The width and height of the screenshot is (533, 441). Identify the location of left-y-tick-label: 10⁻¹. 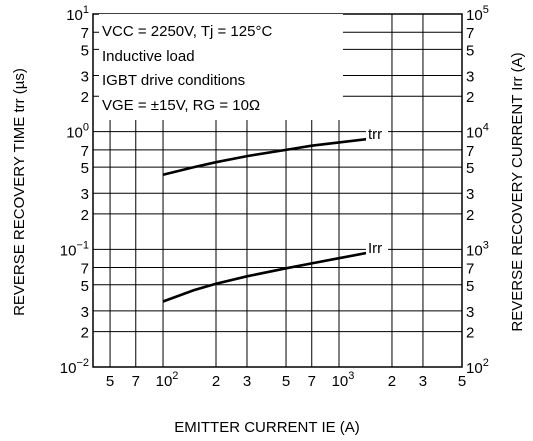
(74, 249).